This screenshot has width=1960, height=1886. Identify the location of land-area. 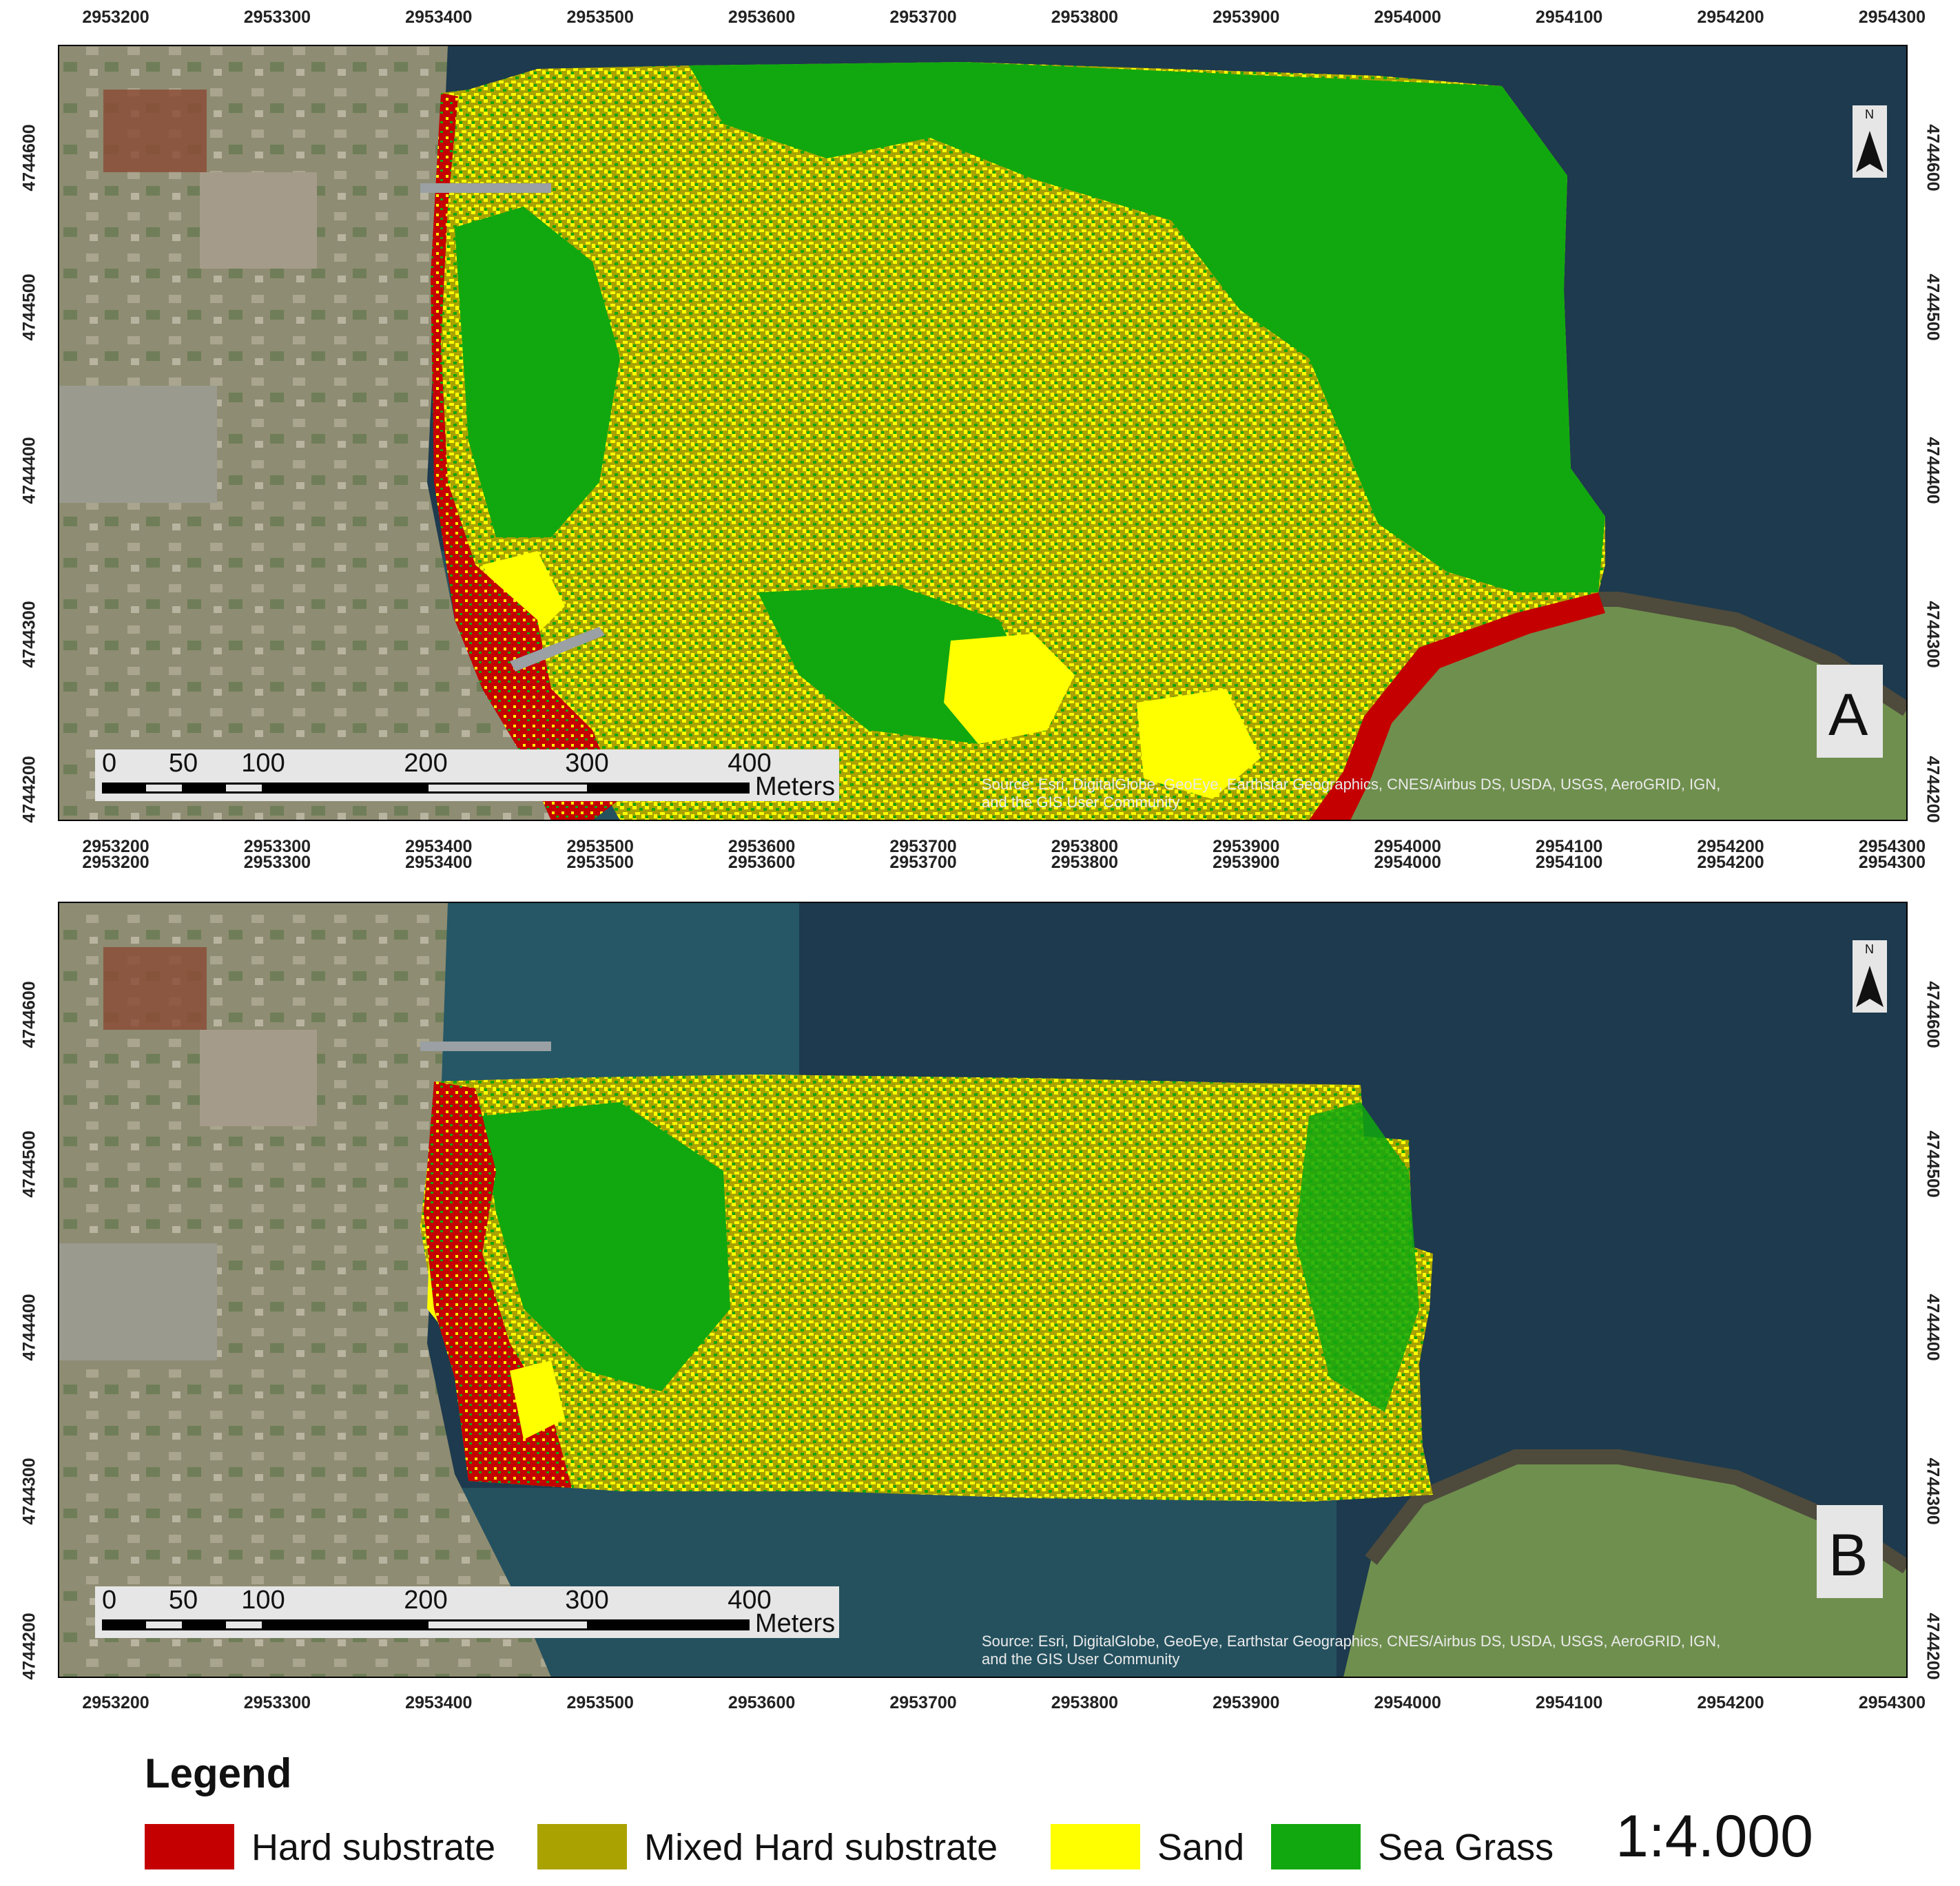
(305, 432).